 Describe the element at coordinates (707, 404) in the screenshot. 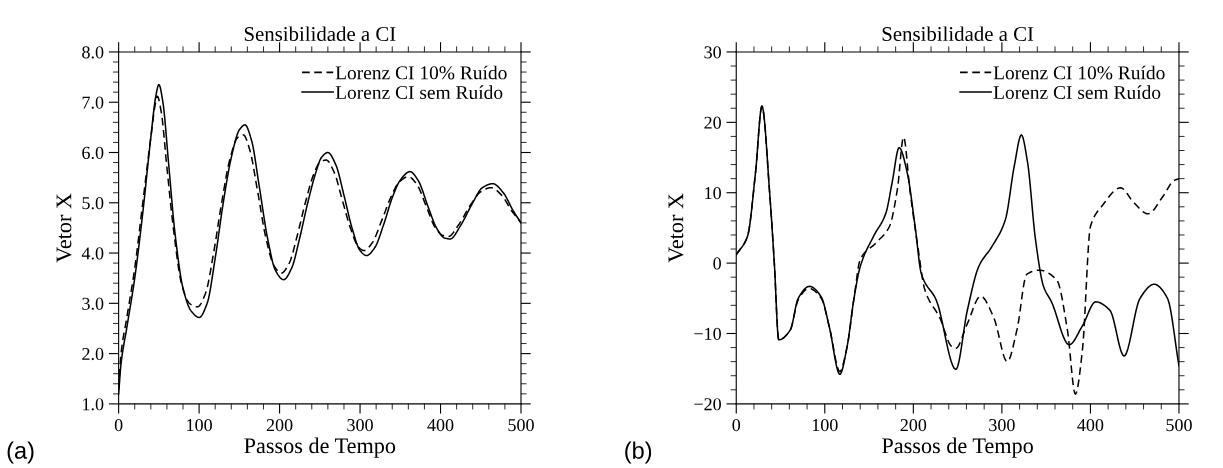

I see `y-tick-label: −20` at that location.